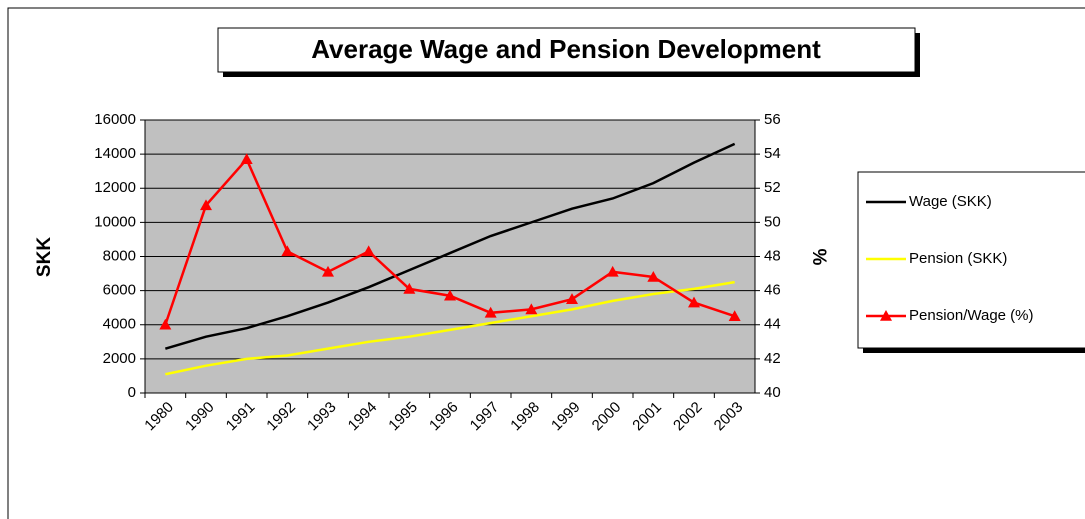  Describe the element at coordinates (772, 392) in the screenshot. I see `y2-tick-label: 40` at that location.